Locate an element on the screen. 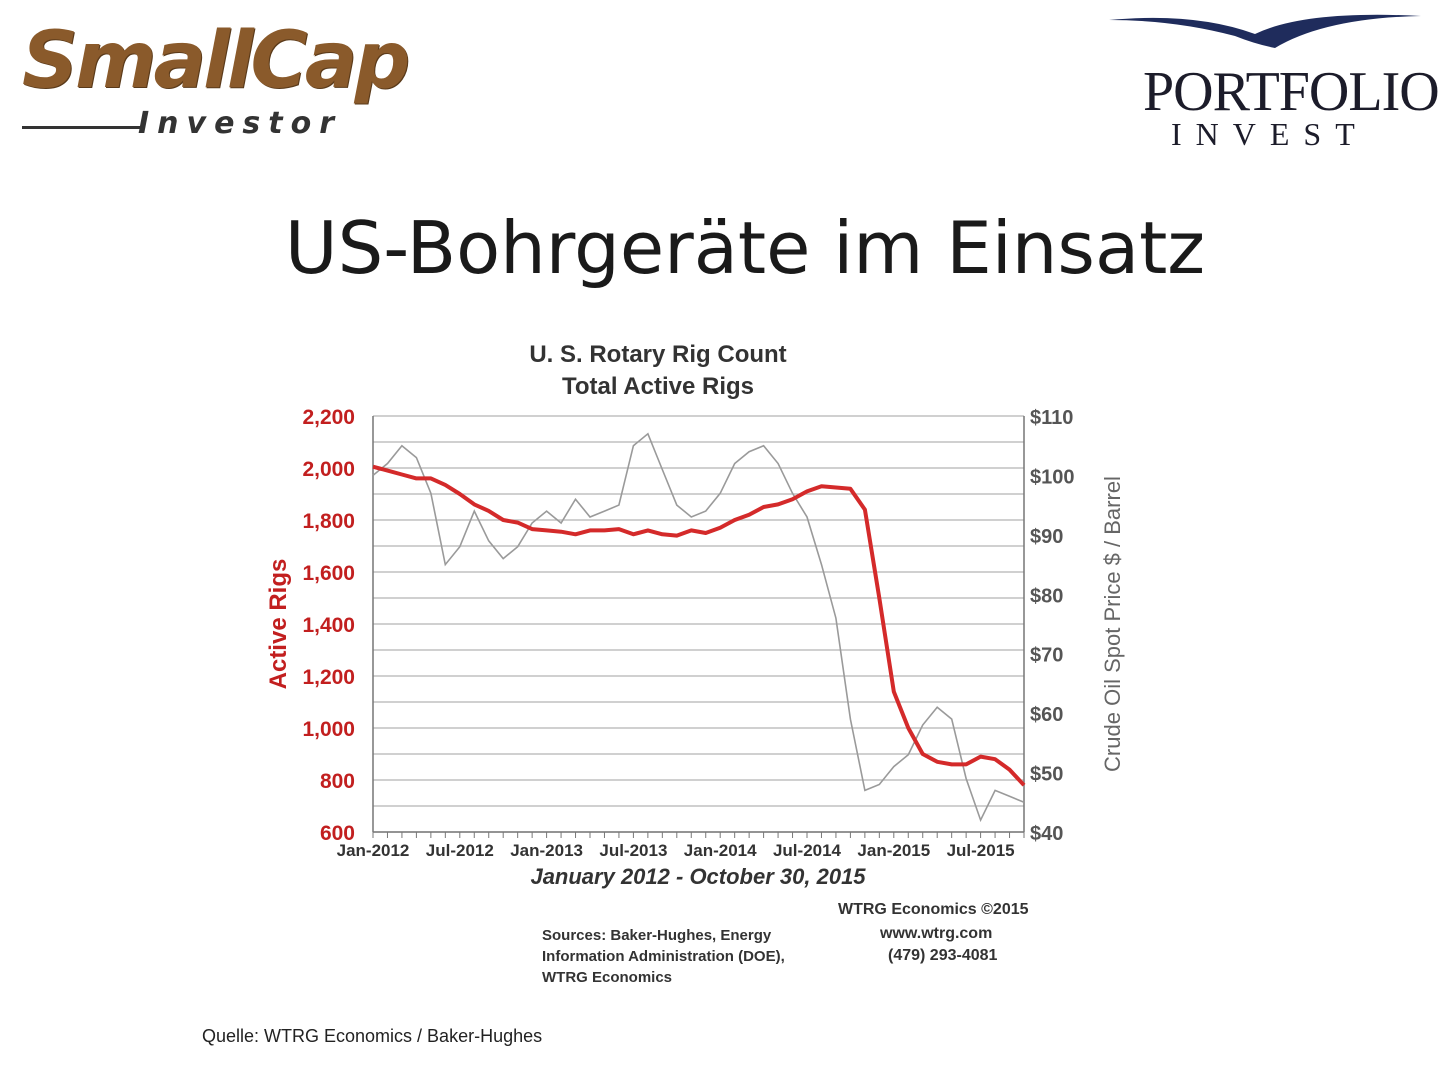 Image resolution: width=1440 pixels, height=1080 pixels. y-tick-left: 2,000 is located at coordinates (328, 469).